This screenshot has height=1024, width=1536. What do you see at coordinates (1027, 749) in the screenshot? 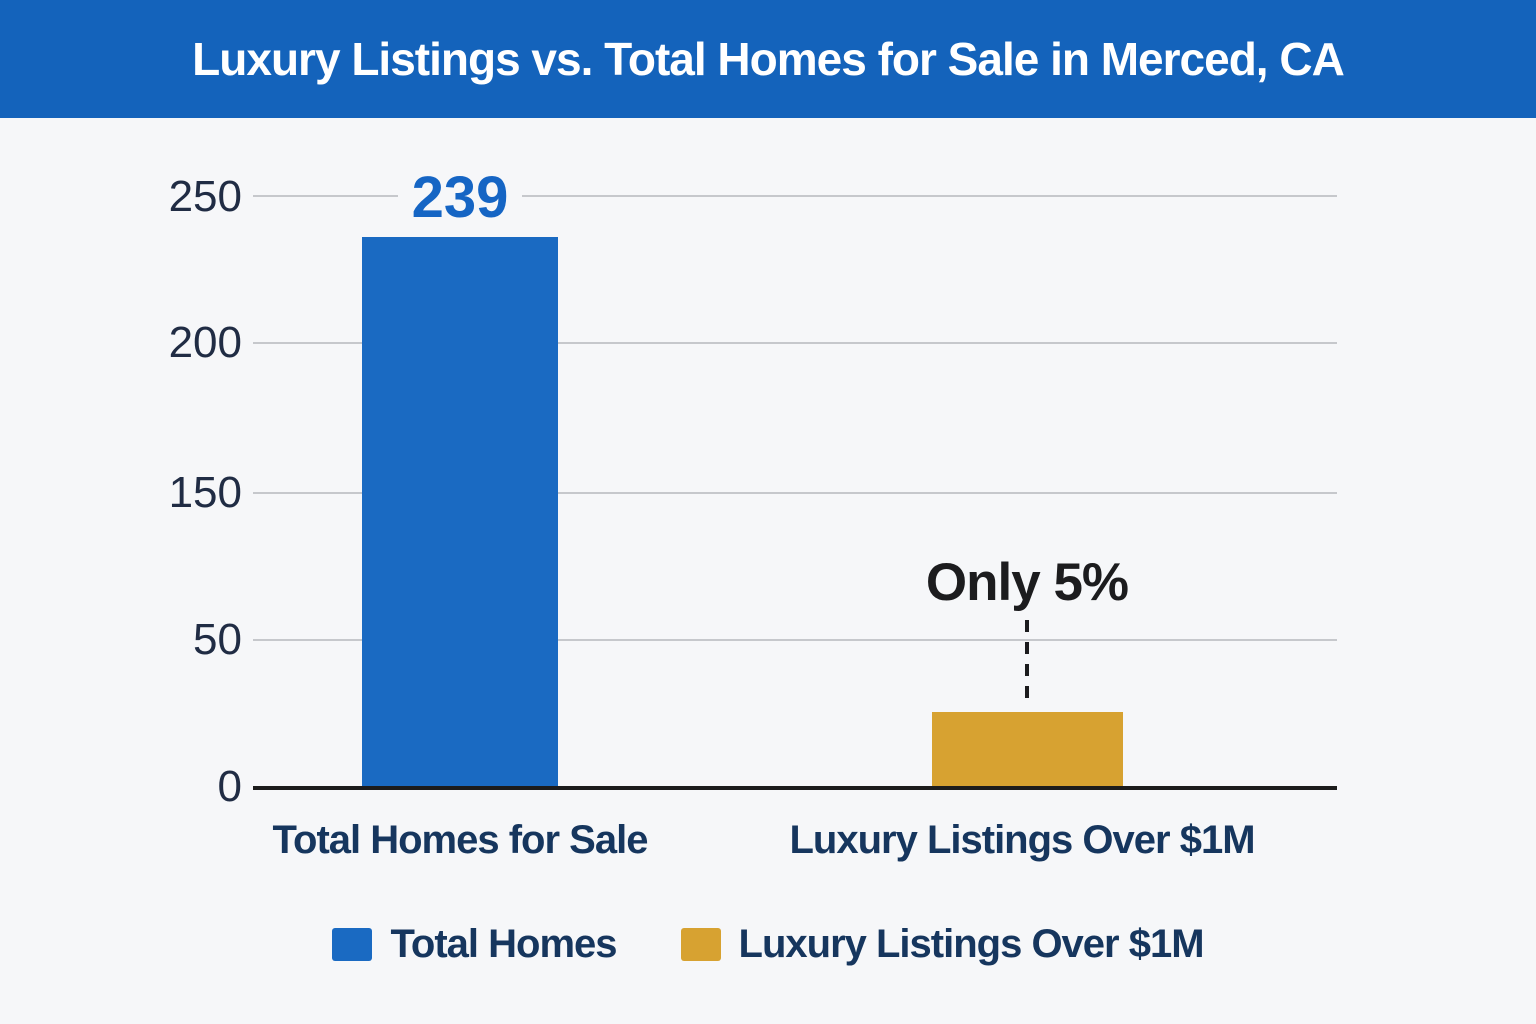
I see `bar-luxury-listings` at bounding box center [1027, 749].